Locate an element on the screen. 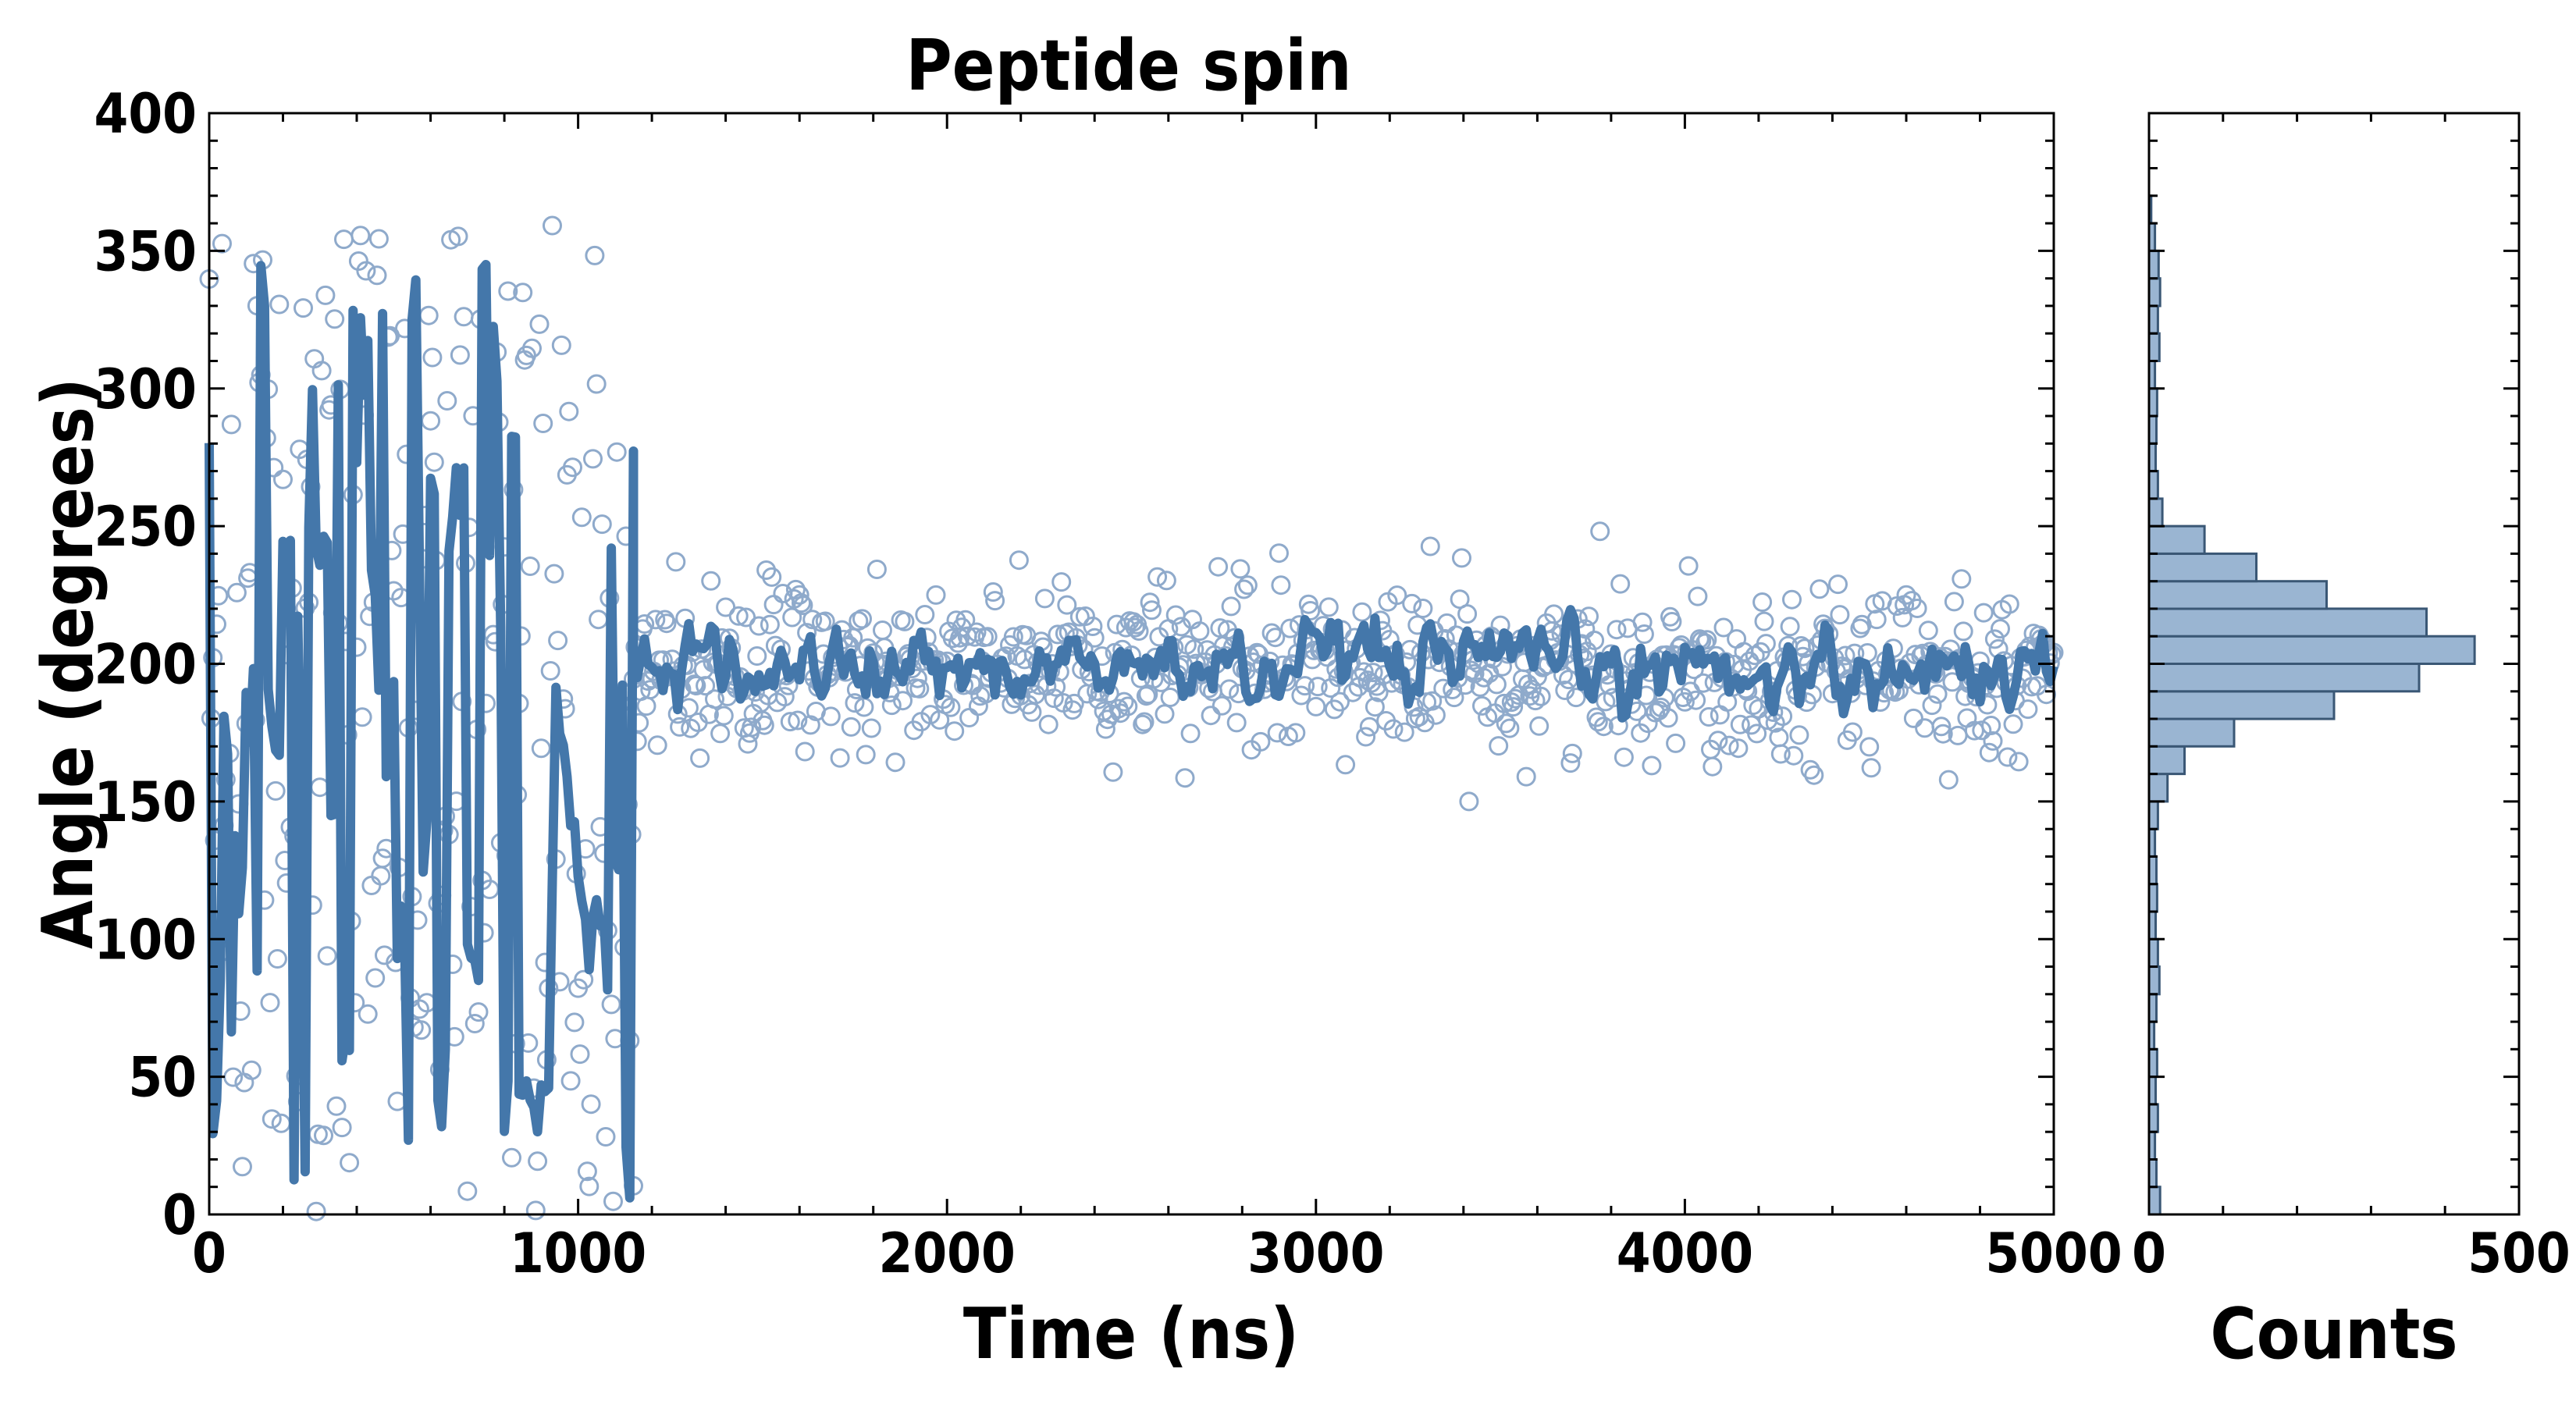  histogram-x-tick-labels: 0 500 is located at coordinates (2351, 1253).